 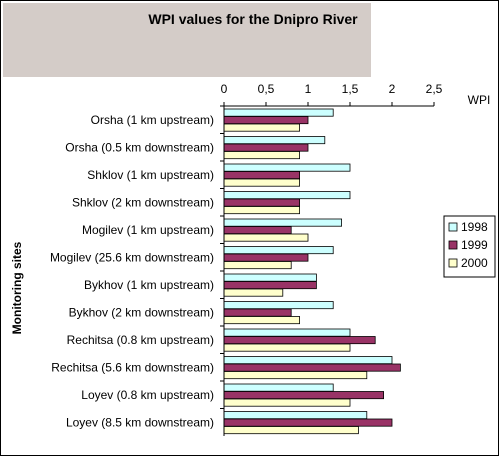 What do you see at coordinates (350, 89) in the screenshot?
I see `x-tick-label: 1,5` at bounding box center [350, 89].